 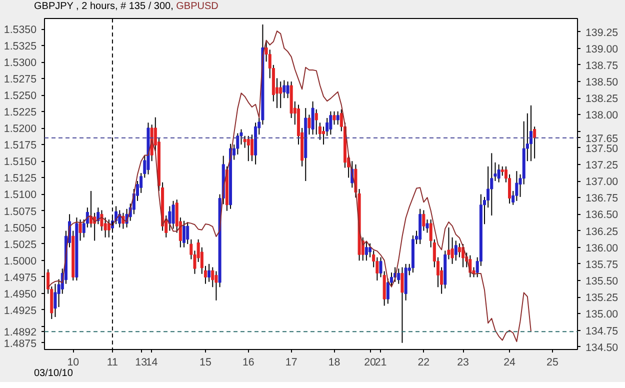 I want to click on y-tick-label: 1.5250, so click(x=20, y=96).